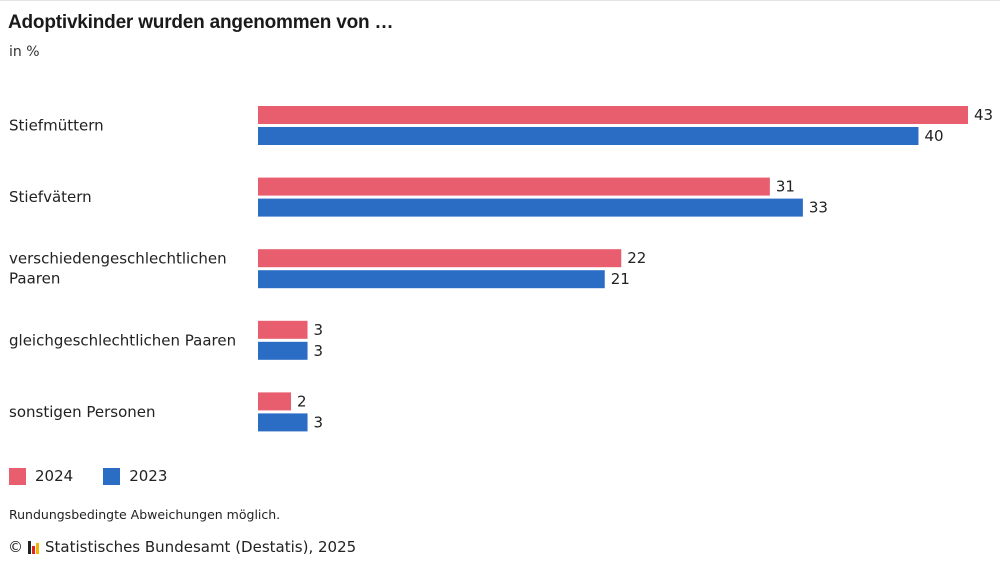 The height and width of the screenshot is (567, 1000). Describe the element at coordinates (636, 258) in the screenshot. I see `value-label-2024-verschiedengeschlechtlichen-paaren: 22` at that location.